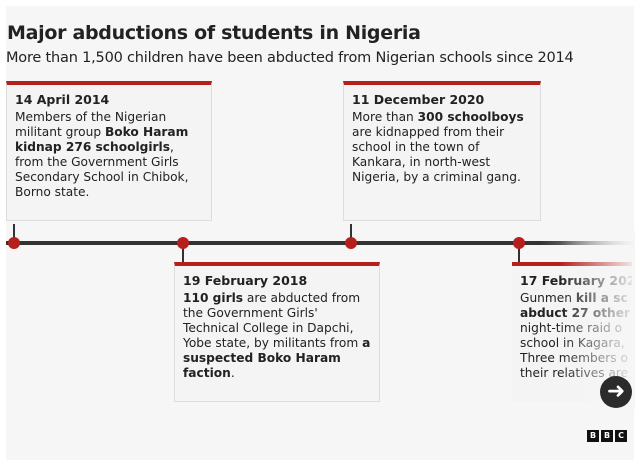 The height and width of the screenshot is (469, 640). I want to click on event-date: 19 February 2018, so click(245, 280).